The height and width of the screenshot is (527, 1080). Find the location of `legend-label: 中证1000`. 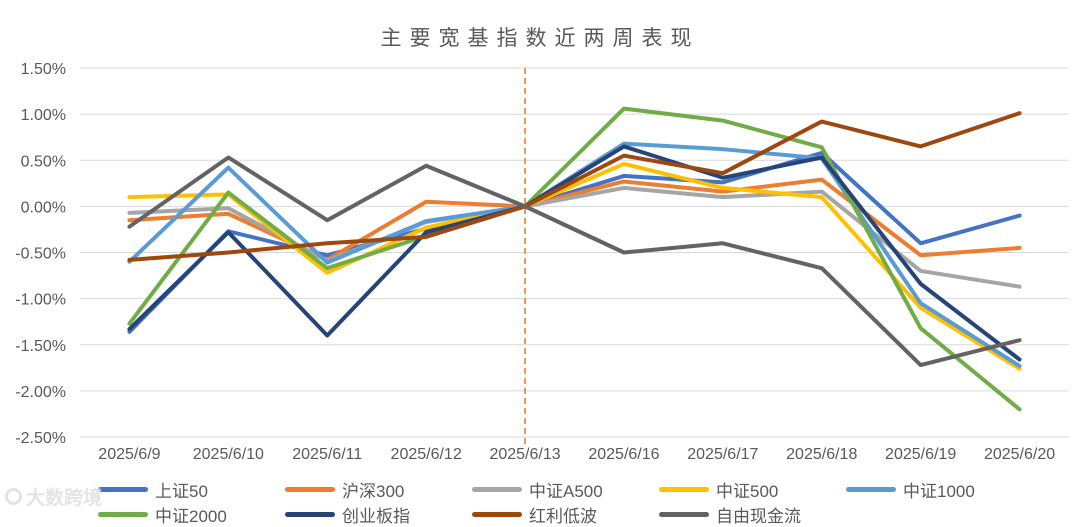

legend-label: 中证1000 is located at coordinates (939, 491).